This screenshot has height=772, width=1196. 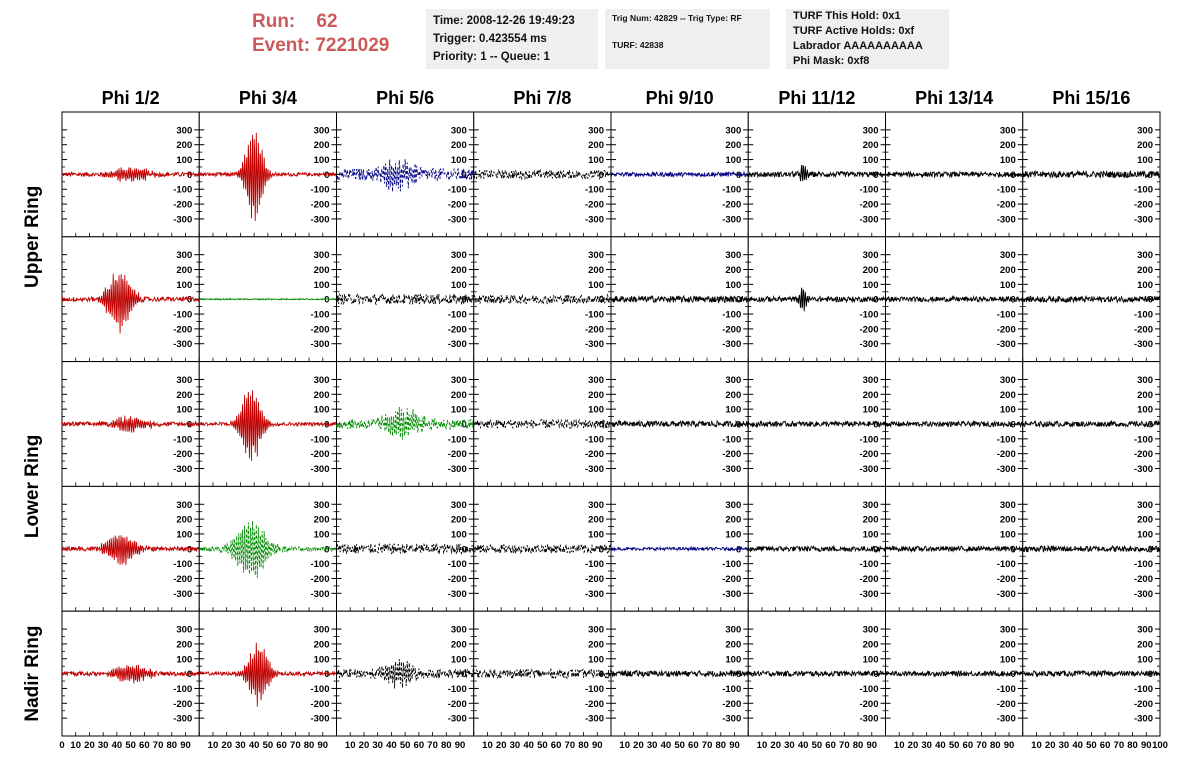 What do you see at coordinates (858, 46) in the screenshot?
I see `labrador-text: Labrador AAAAAAAAAA` at bounding box center [858, 46].